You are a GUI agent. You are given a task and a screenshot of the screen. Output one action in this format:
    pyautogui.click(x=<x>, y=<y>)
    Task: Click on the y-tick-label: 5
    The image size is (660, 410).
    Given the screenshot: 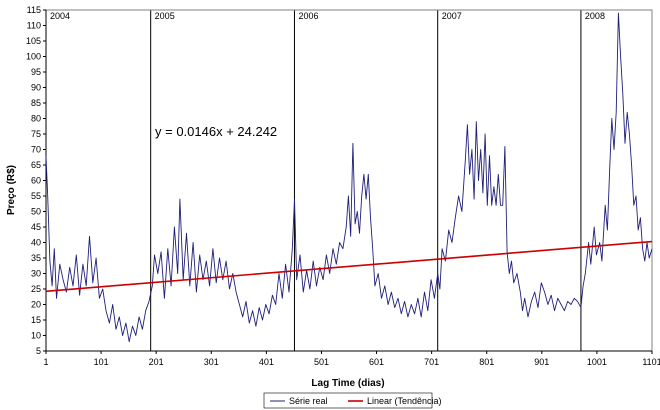 What is the action you would take?
    pyautogui.click(x=38, y=351)
    